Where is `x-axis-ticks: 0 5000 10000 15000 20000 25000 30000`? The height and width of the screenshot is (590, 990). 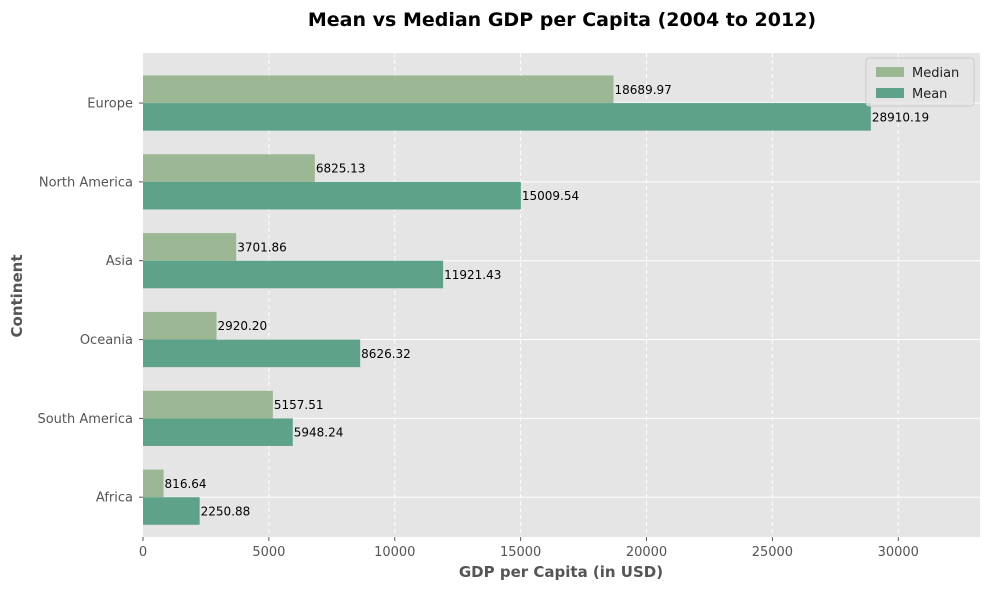
x-axis-ticks: 0 5000 10000 15000 20000 25000 30000 is located at coordinates (529, 548).